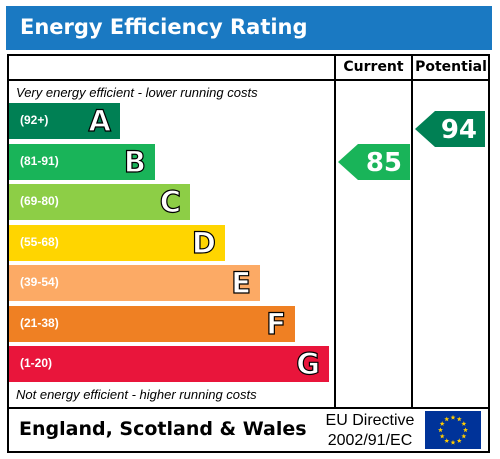 The height and width of the screenshot is (459, 500). What do you see at coordinates (134, 283) in the screenshot?
I see `band-e: (39-54) E` at bounding box center [134, 283].